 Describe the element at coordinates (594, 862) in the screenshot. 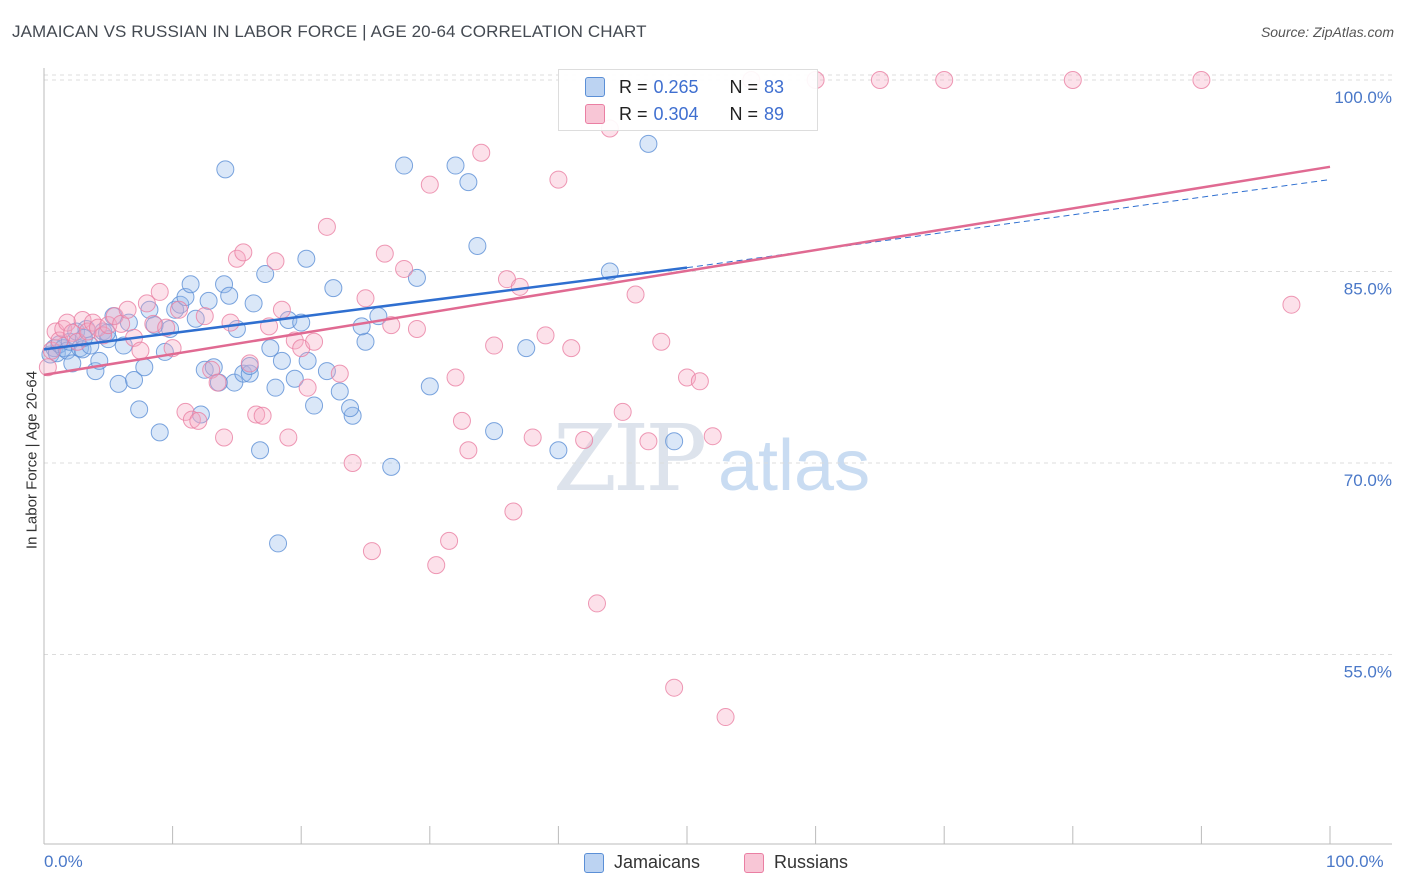

I see `jamaicans-legend-swatch` at that location.